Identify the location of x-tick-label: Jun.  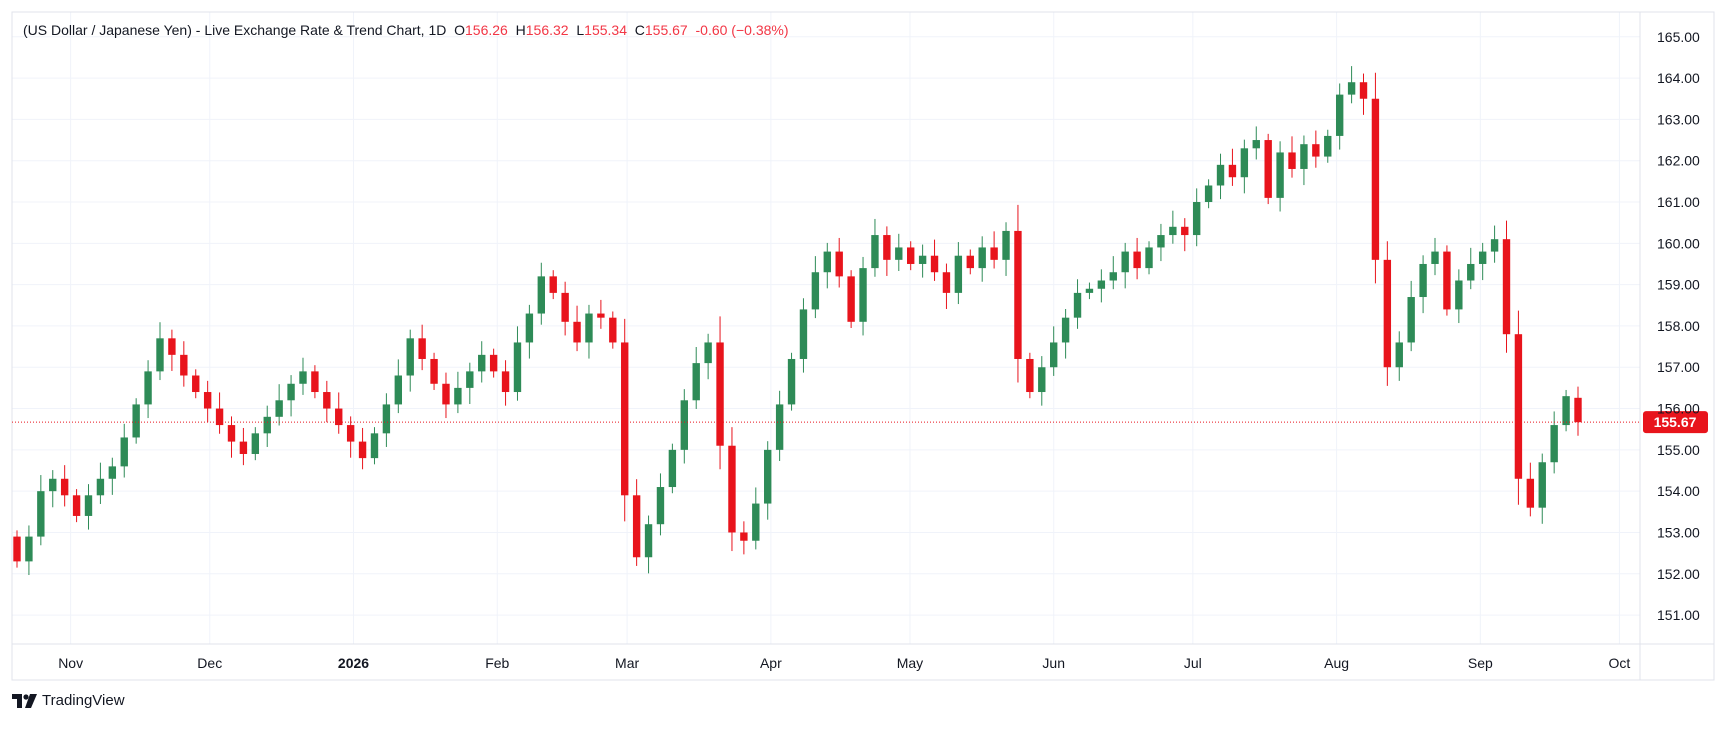
(1053, 663).